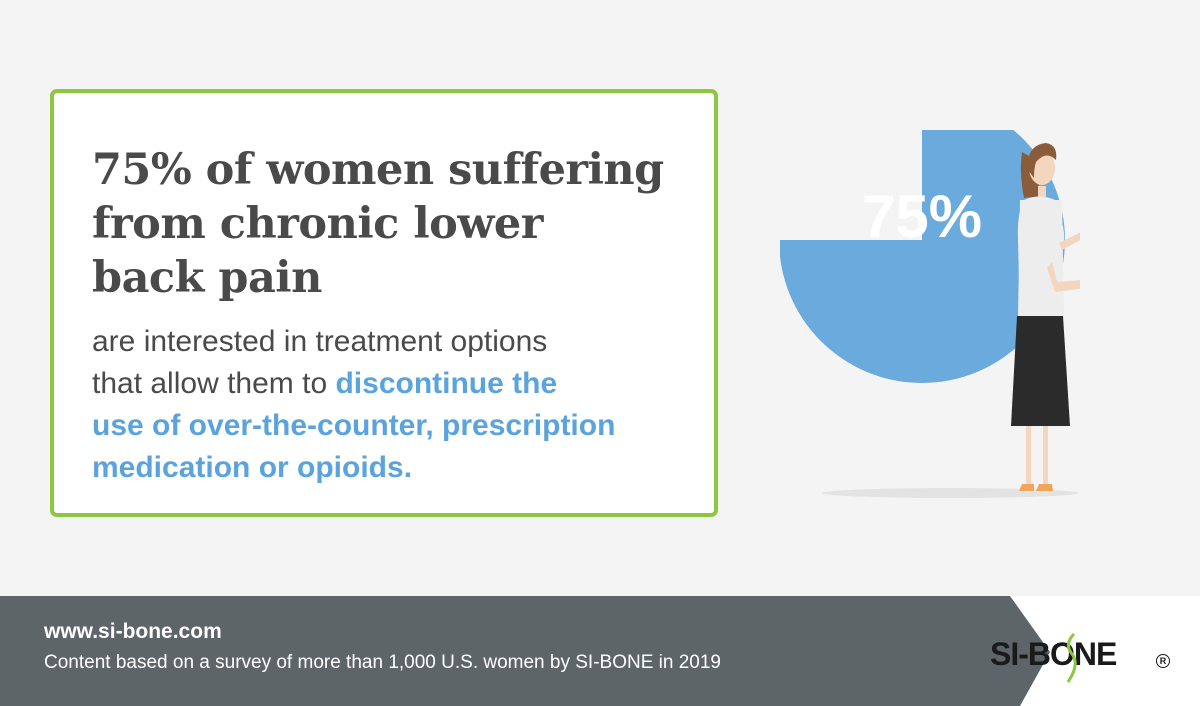 The image size is (1200, 706). Describe the element at coordinates (317, 224) in the screenshot. I see `headline-line-2: from chronic lower` at that location.